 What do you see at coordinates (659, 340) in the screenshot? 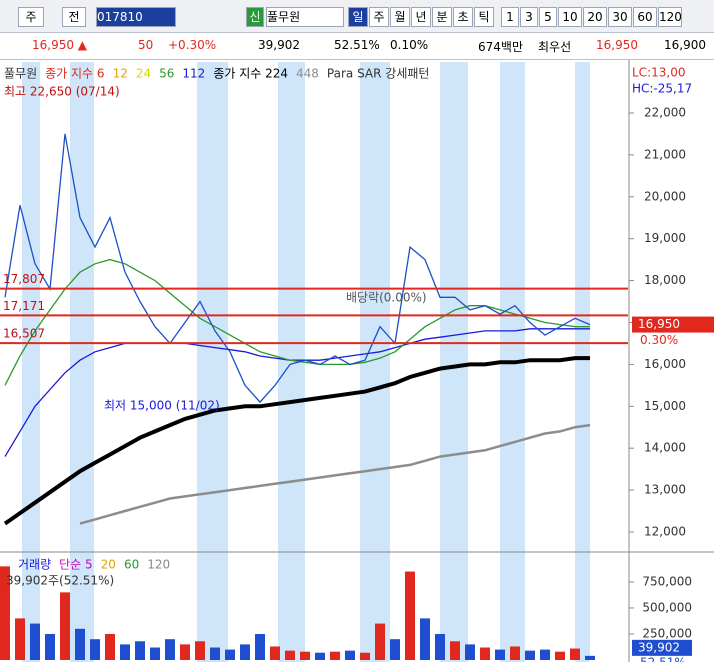
I see `last-pct: 0.30%` at bounding box center [659, 340].